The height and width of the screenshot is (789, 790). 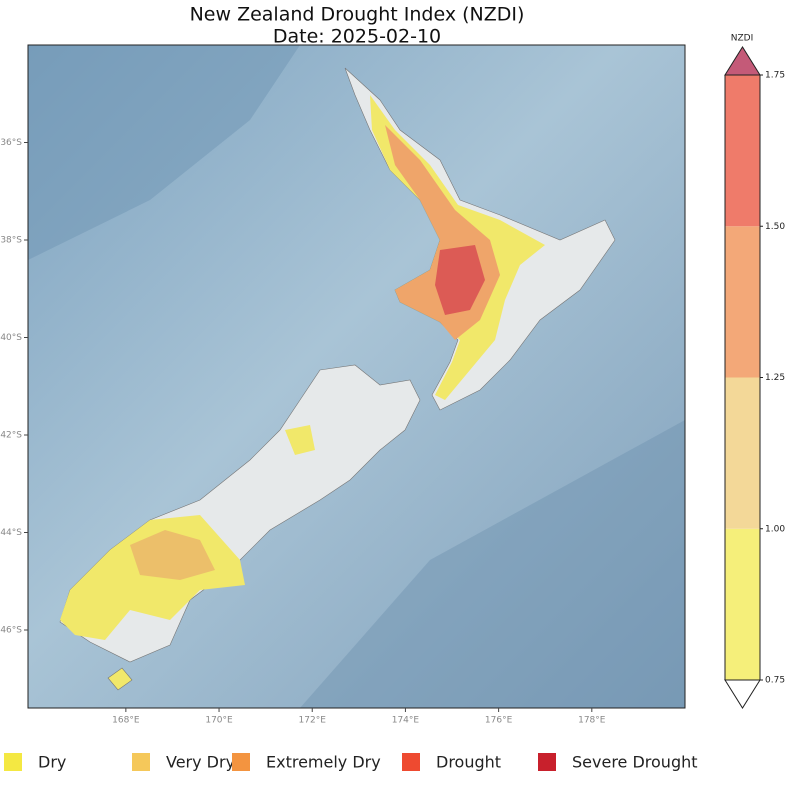 What do you see at coordinates (468, 762) in the screenshot?
I see `legend-label: Drought` at bounding box center [468, 762].